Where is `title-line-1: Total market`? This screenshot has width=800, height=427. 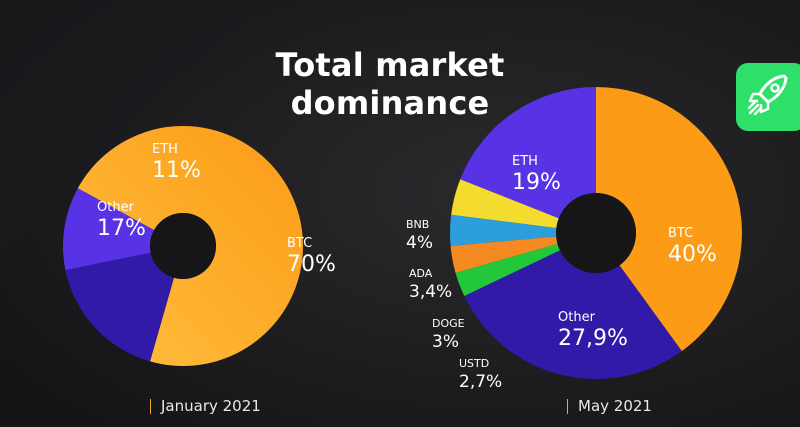 title-line-1: Total market is located at coordinates (390, 65).